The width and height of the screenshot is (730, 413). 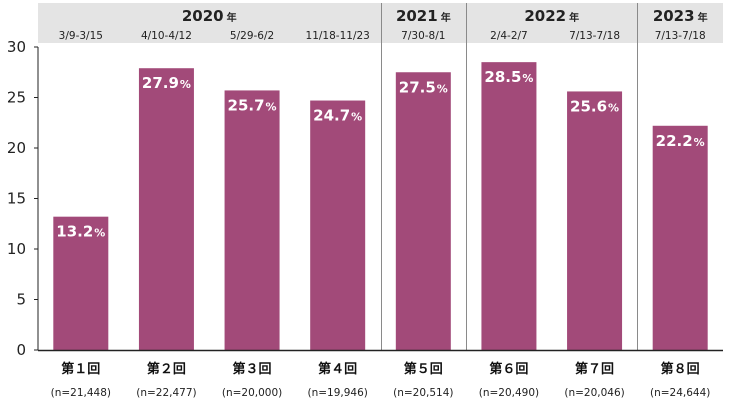 What do you see at coordinates (509, 36) in the screenshot?
I see `period-label: 2/4-2/7` at bounding box center [509, 36].